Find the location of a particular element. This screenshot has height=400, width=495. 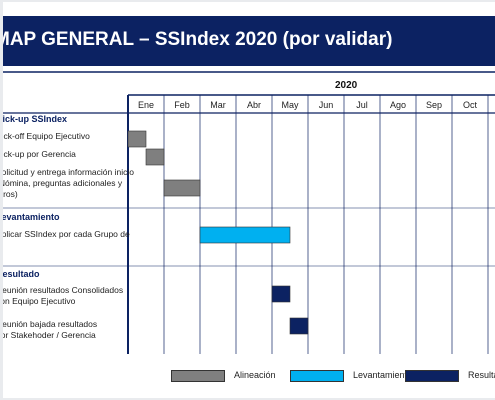

task-label-1-3: Solicitud y entrega información inicio is located at coordinates (68, 172).